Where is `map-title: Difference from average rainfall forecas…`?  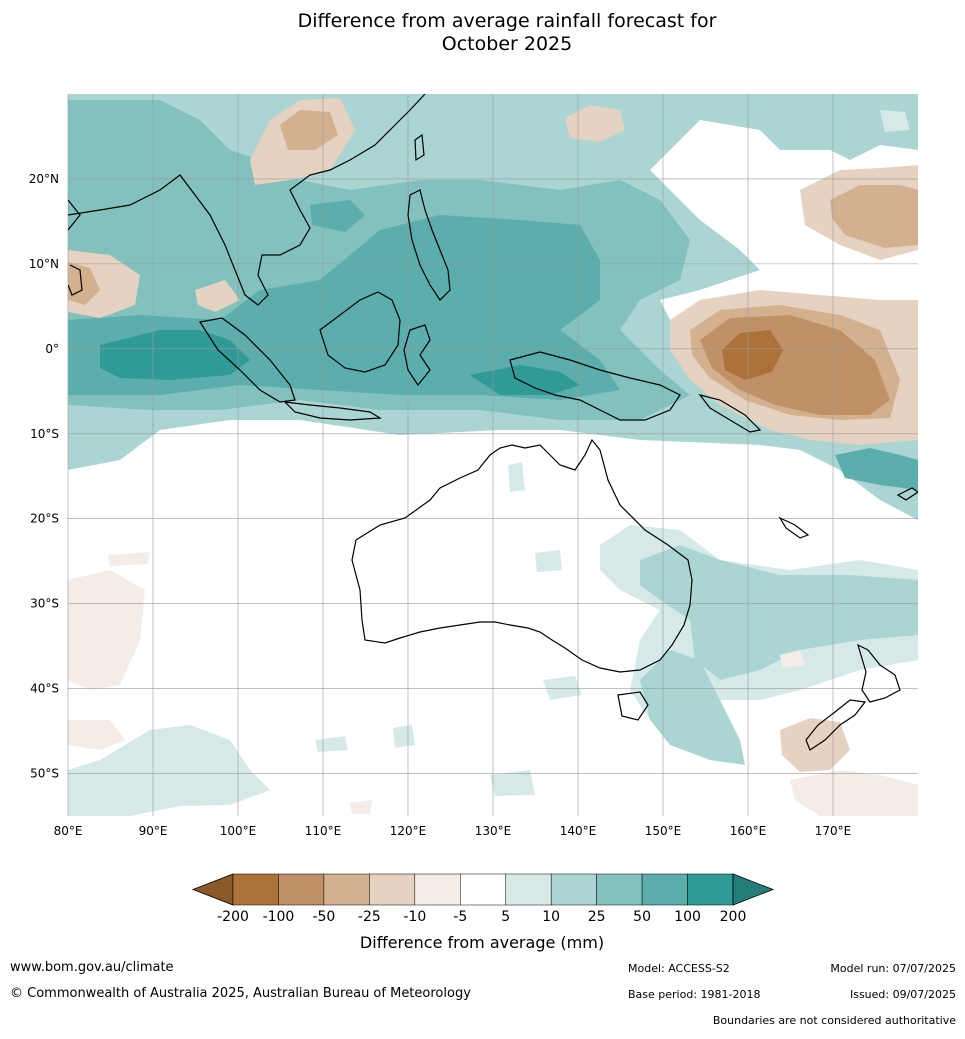
map-title: Difference from average rainfall forecas… is located at coordinates (482, 33).